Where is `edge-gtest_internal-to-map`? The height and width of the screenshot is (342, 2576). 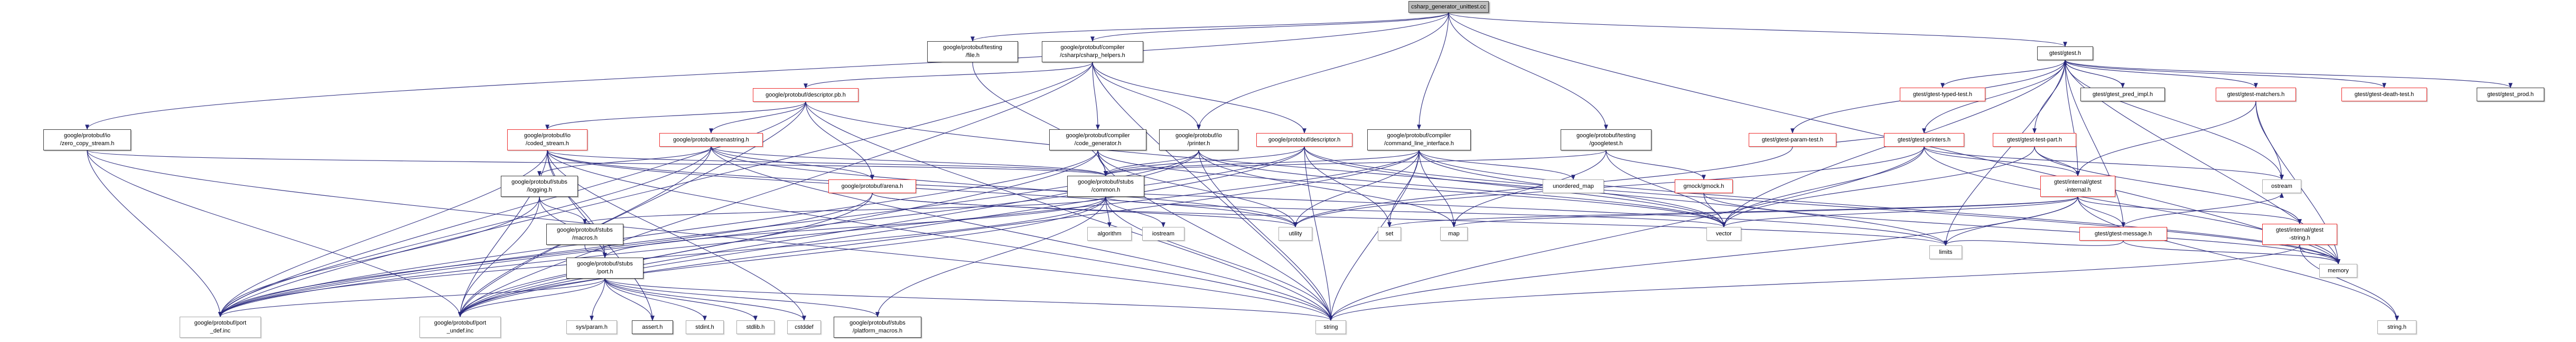 edge-gtest_internal-to-map is located at coordinates (1765, 211).